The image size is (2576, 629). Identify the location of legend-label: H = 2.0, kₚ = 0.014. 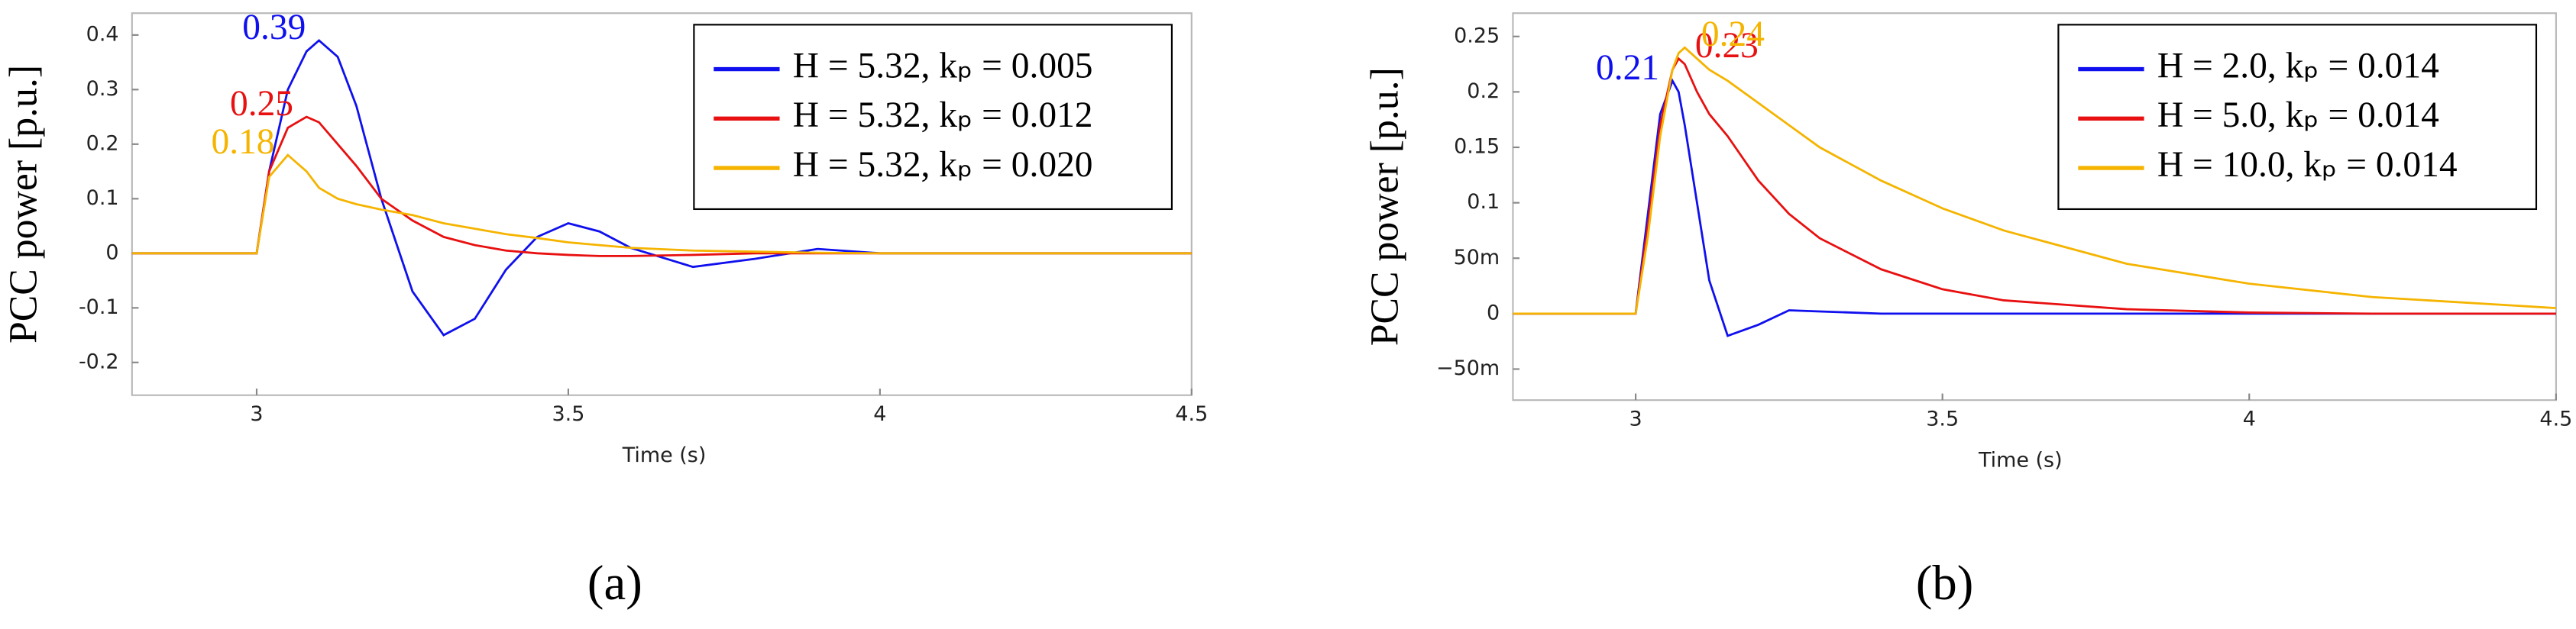
(2298, 65).